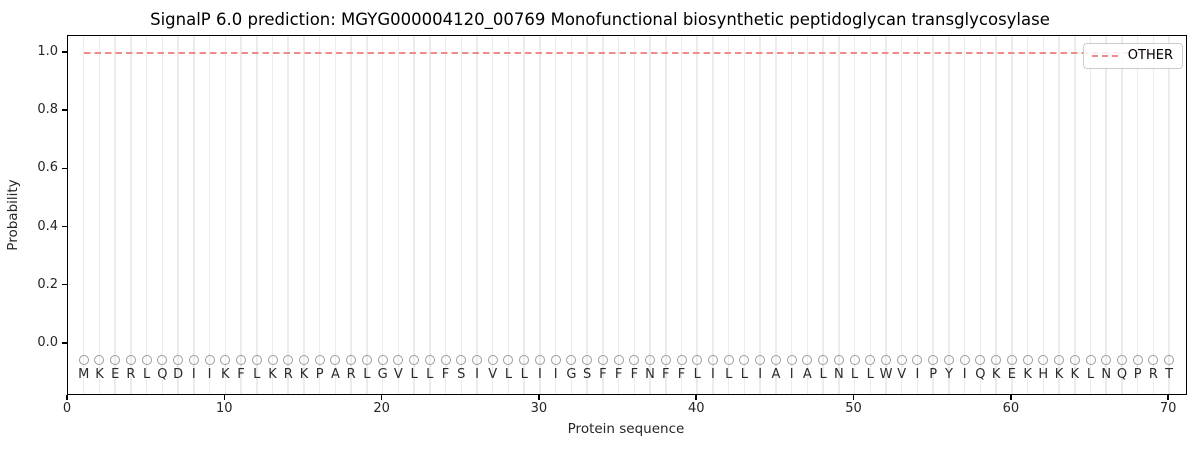  Describe the element at coordinates (1043, 375) in the screenshot. I see `sequence-letter: H` at that location.